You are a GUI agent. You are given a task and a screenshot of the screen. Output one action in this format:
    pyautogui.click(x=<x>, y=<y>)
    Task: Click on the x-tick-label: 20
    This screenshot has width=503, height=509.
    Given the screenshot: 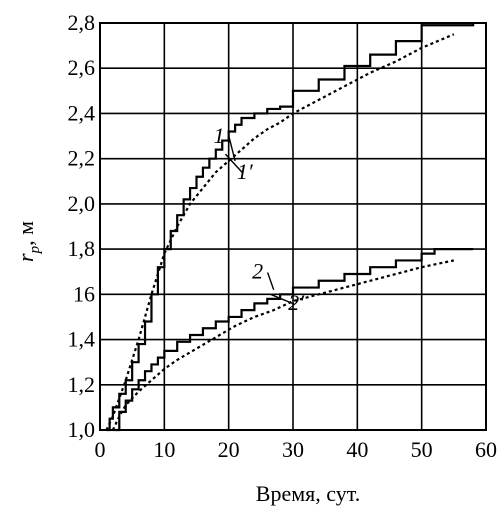 What is the action you would take?
    pyautogui.click(x=229, y=449)
    